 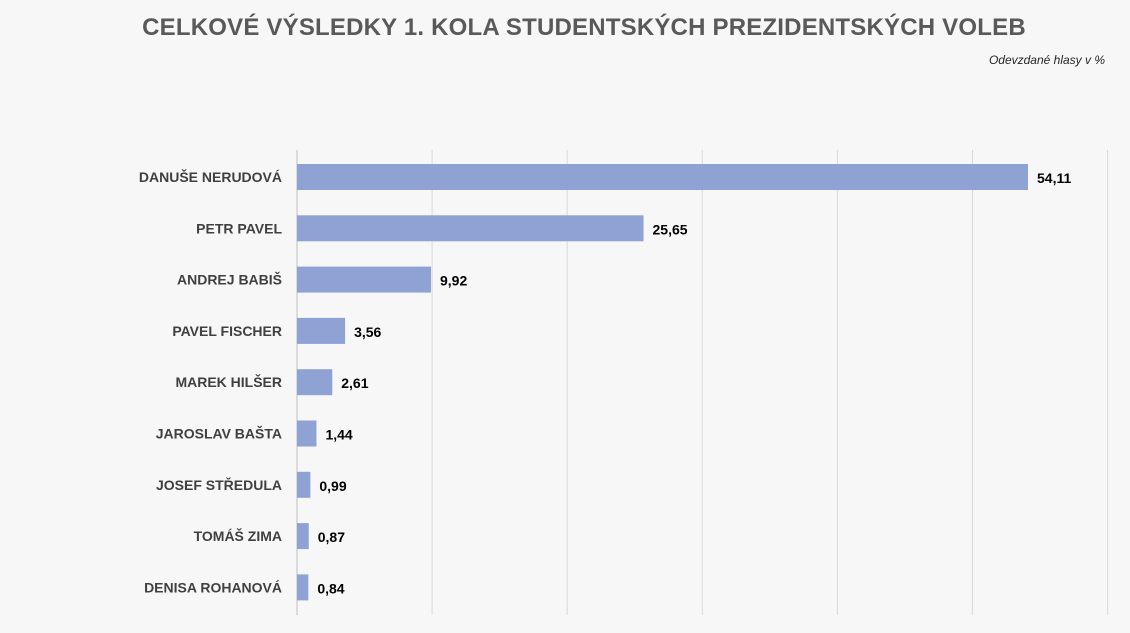 I want to click on data-label: 0,87, so click(x=331, y=537).